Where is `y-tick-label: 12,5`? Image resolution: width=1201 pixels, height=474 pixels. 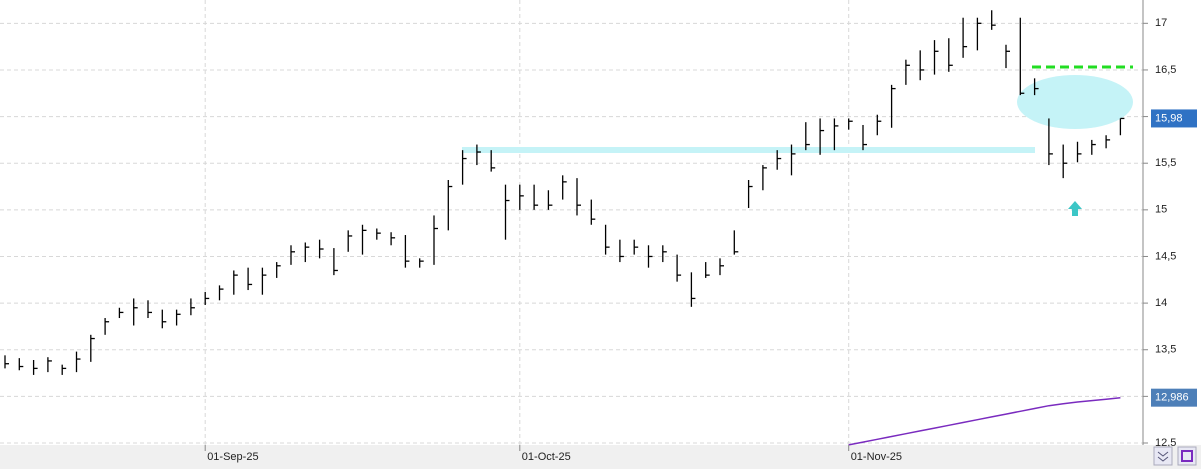 y-tick-label: 12,5 is located at coordinates (1165, 443).